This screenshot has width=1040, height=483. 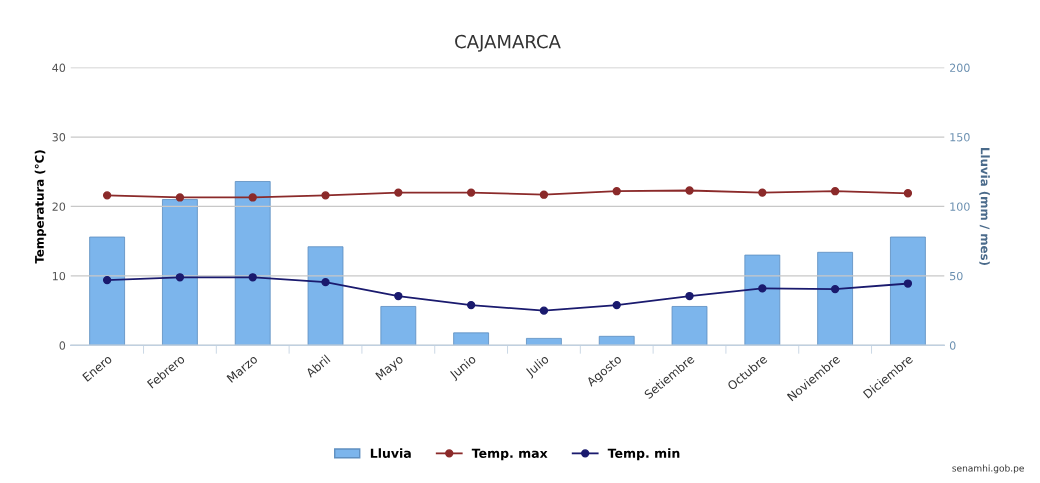 What do you see at coordinates (643, 454) in the screenshot?
I see `legend-label: Temp. min` at bounding box center [643, 454].